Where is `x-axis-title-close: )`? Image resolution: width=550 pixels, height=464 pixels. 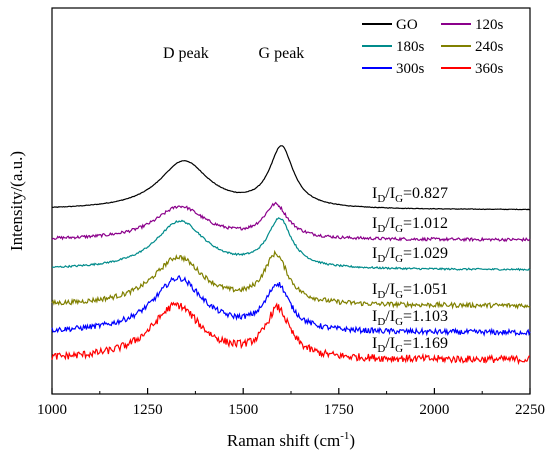
x-axis-title-close: ) is located at coordinates (352, 440).